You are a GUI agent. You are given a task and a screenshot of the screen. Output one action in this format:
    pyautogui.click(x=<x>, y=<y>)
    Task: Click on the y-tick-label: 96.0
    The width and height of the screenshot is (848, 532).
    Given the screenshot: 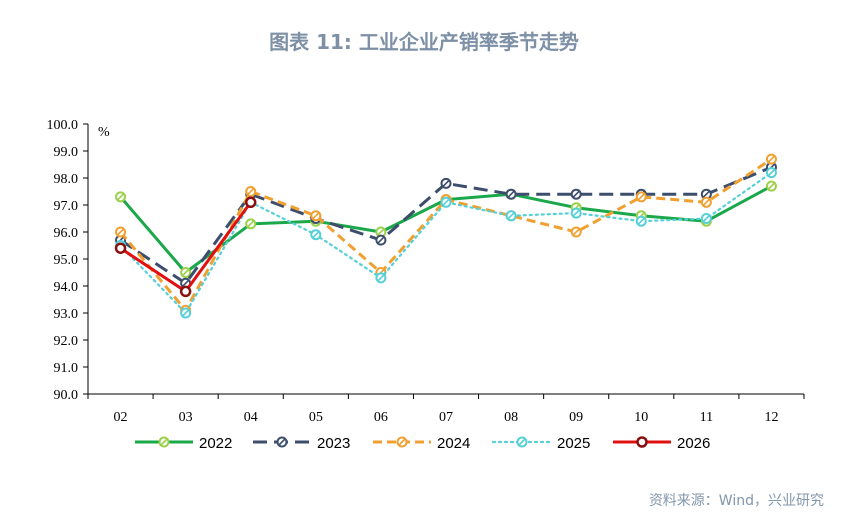 What is the action you would take?
    pyautogui.click(x=66, y=233)
    